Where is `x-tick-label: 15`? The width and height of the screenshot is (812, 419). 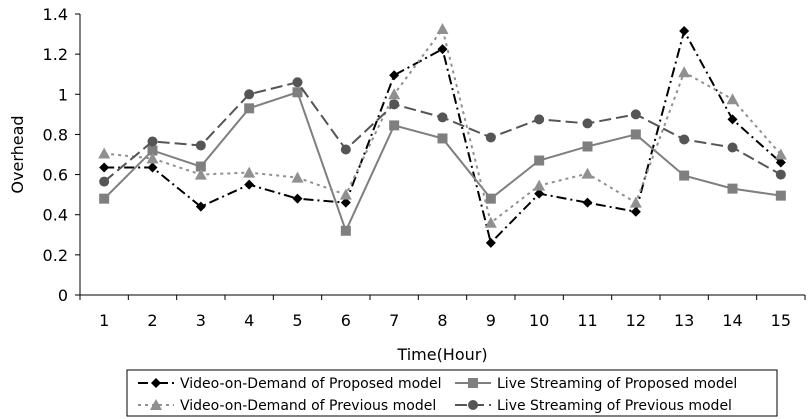 x-tick-label: 15 is located at coordinates (781, 320).